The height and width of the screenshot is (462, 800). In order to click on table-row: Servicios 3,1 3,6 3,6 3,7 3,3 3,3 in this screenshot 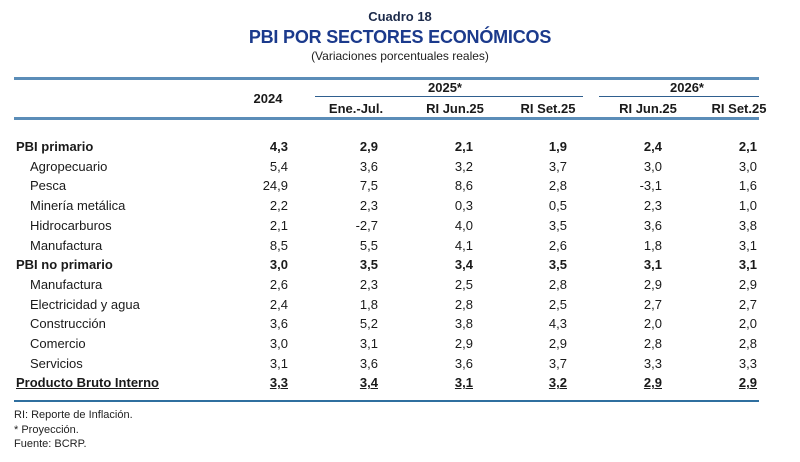, I will do `click(400, 365)`.